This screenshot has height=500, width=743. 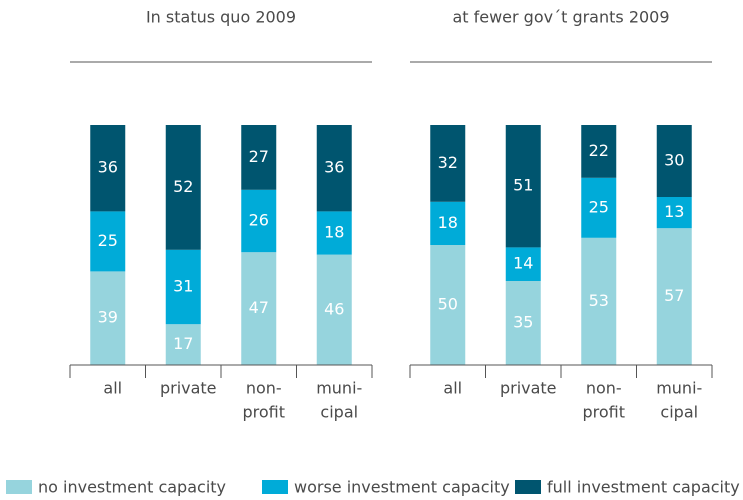 I want to click on legend-label: no investment capacity, so click(x=132, y=487).